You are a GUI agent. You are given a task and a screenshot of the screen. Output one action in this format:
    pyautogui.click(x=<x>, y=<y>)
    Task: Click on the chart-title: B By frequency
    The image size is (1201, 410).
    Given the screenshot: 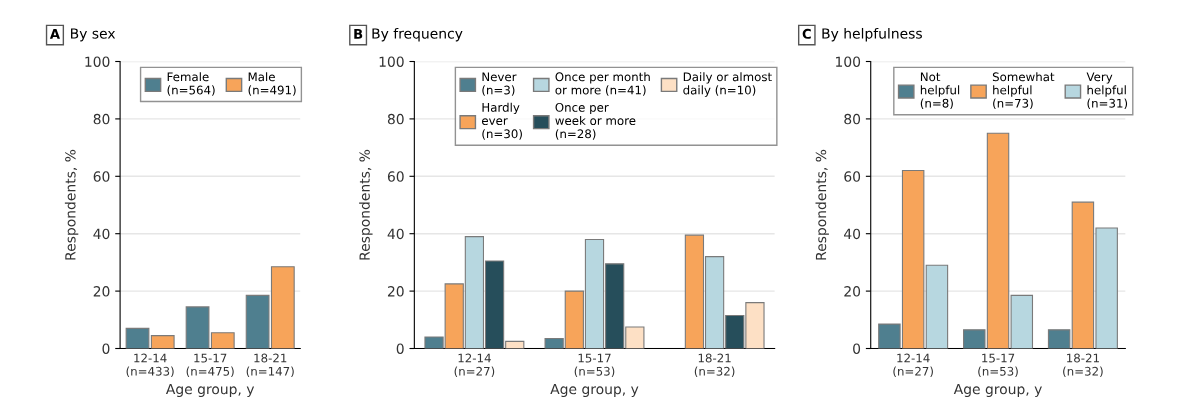 What is the action you would take?
    pyautogui.click(x=408, y=34)
    